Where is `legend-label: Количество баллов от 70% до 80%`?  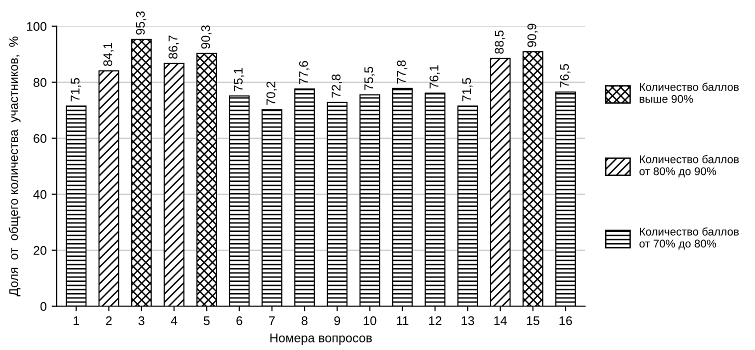 legend-label: Количество баллов от 70% до 80% is located at coordinates (689, 238).